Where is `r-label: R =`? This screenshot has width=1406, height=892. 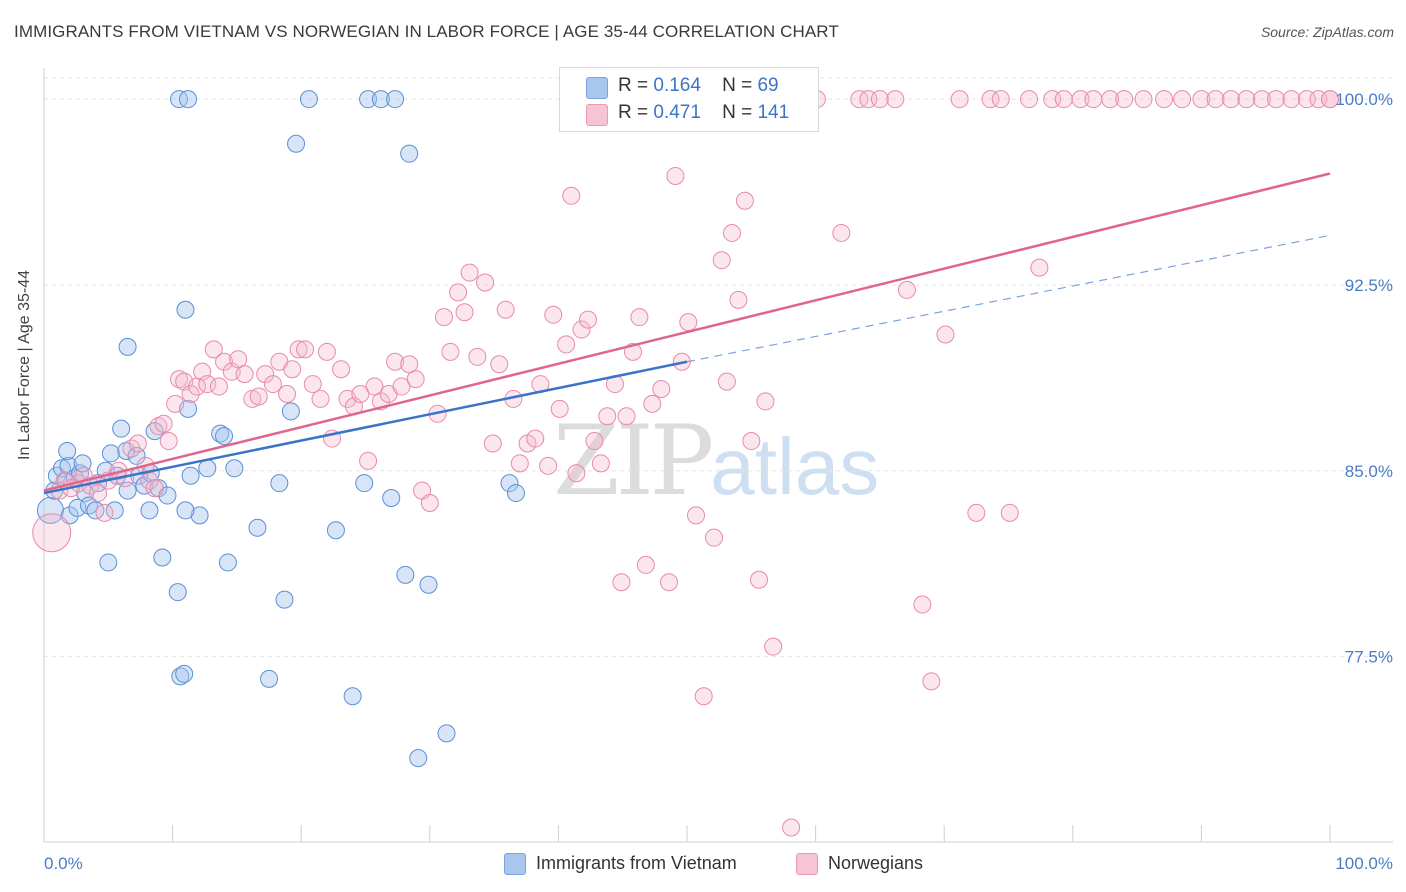
r-label: R = is located at coordinates (633, 112).